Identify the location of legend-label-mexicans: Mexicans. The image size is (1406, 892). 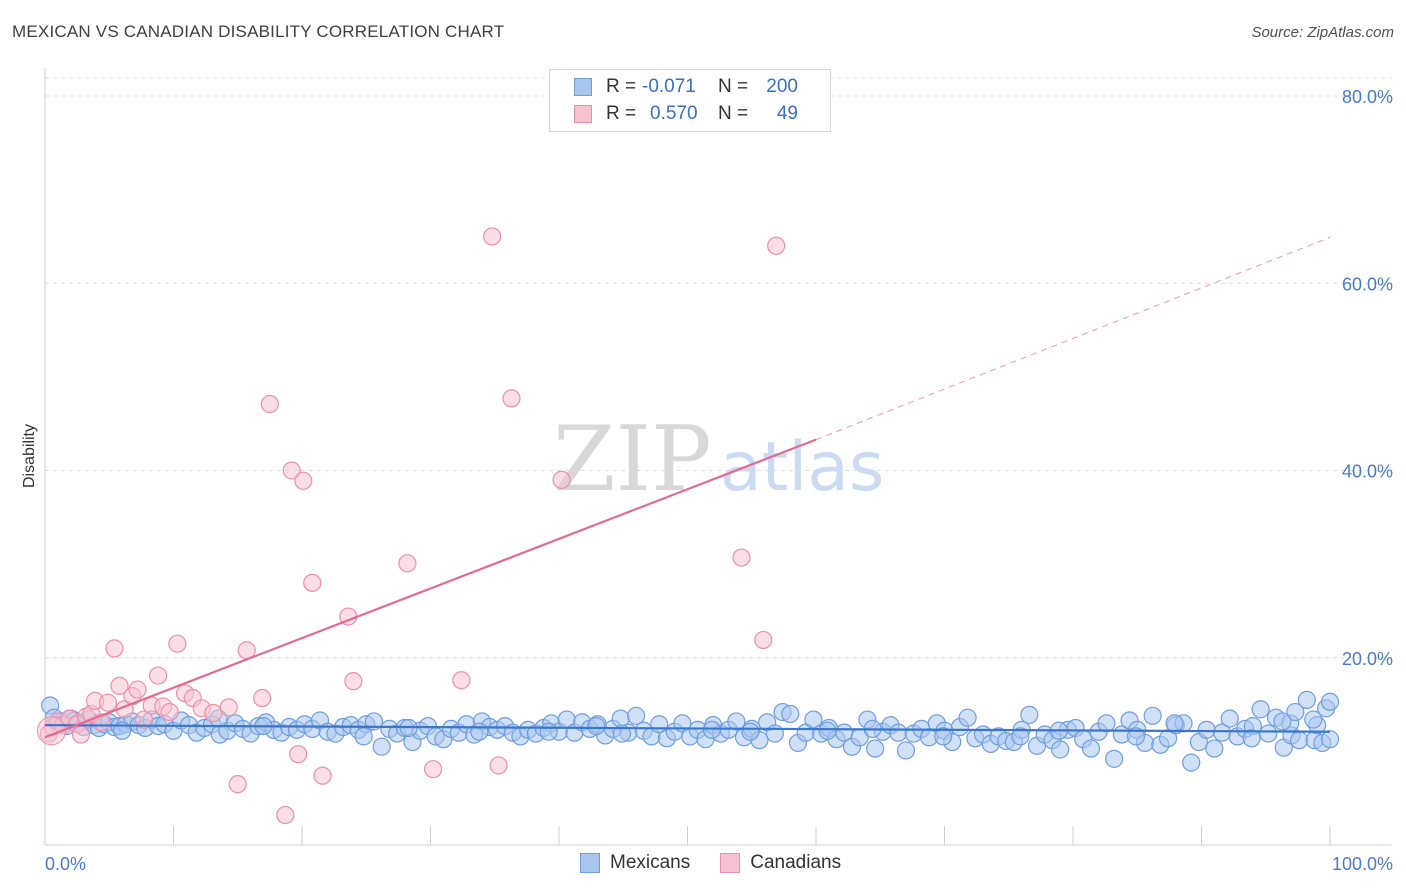
(650, 862).